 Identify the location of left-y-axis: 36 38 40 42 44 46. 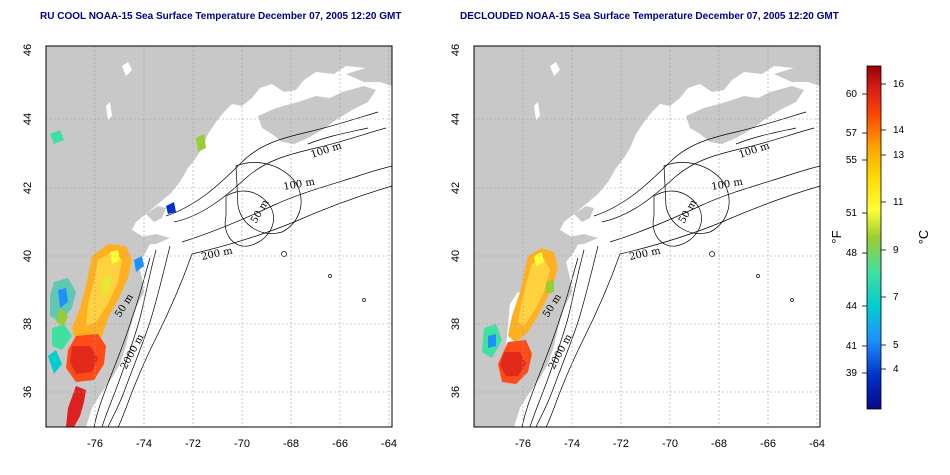
(28, 221).